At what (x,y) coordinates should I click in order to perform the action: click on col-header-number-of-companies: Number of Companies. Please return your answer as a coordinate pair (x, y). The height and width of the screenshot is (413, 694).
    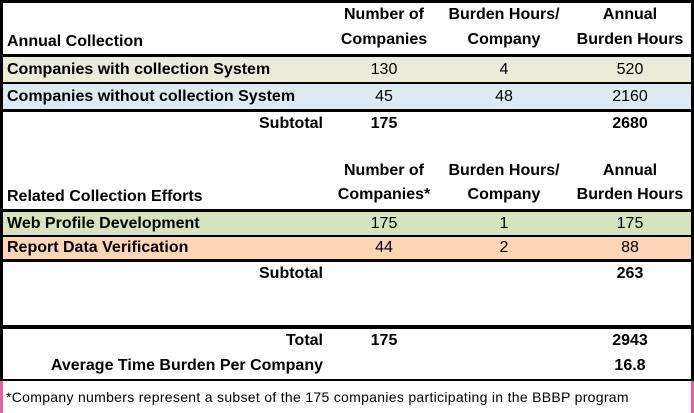
    Looking at the image, I should click on (384, 28).